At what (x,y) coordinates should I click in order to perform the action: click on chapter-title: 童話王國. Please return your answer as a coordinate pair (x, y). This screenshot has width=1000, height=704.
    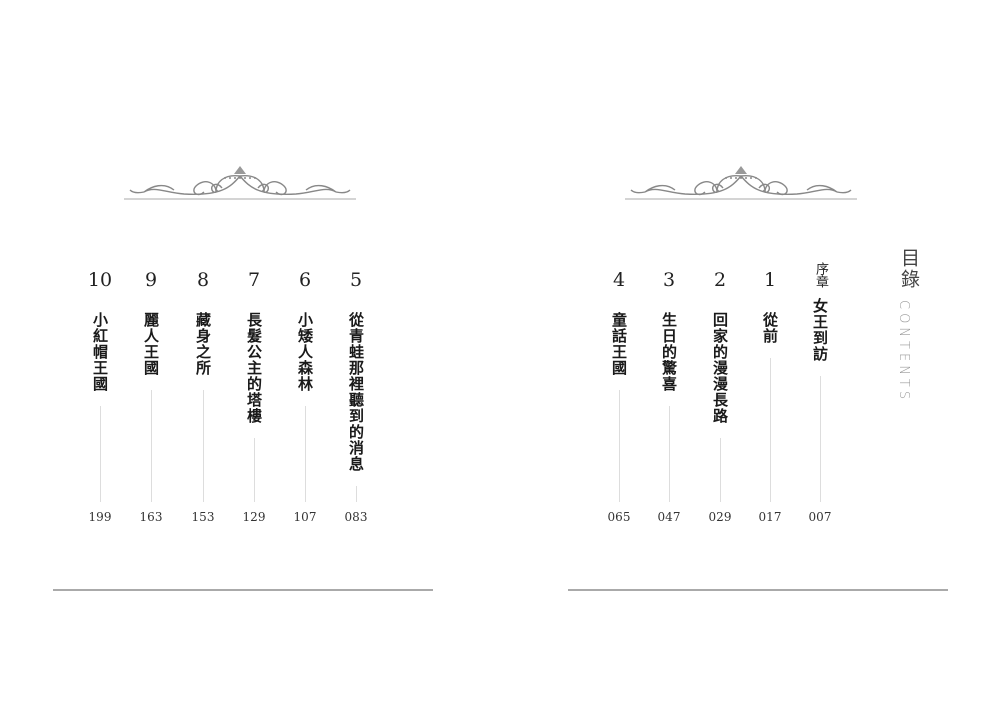
    Looking at the image, I should click on (619, 344).